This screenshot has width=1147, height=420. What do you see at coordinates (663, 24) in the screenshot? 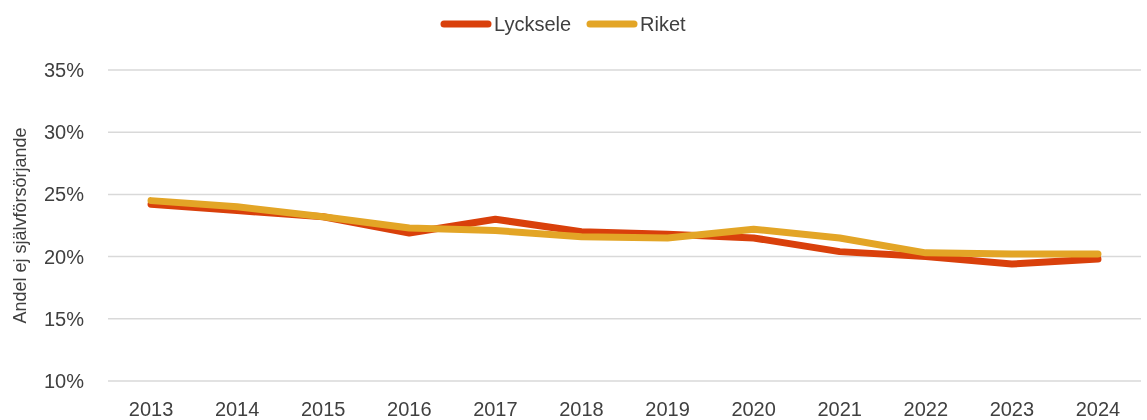
I see `legend-label: Riket` at bounding box center [663, 24].